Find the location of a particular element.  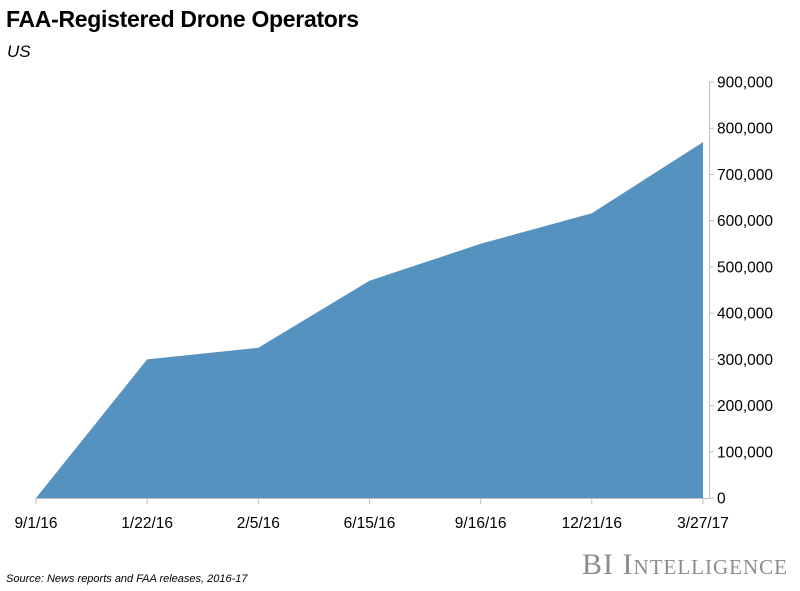

y-tick-label: 400,000 is located at coordinates (745, 314).